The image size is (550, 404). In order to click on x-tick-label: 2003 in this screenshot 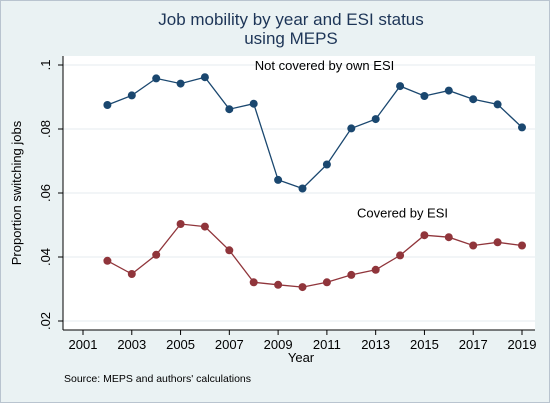, I will do `click(131, 344)`.